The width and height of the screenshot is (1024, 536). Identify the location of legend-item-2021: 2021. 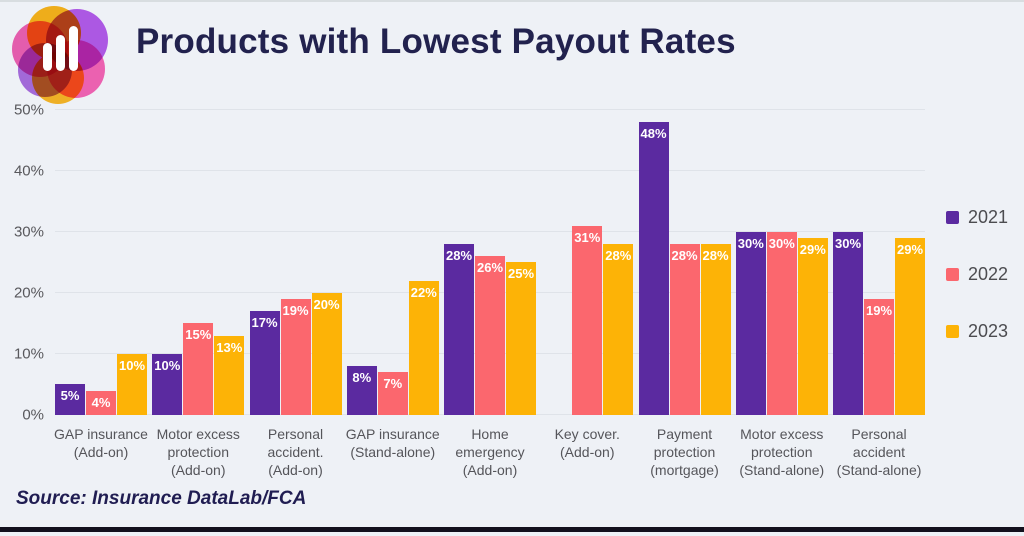
(977, 217).